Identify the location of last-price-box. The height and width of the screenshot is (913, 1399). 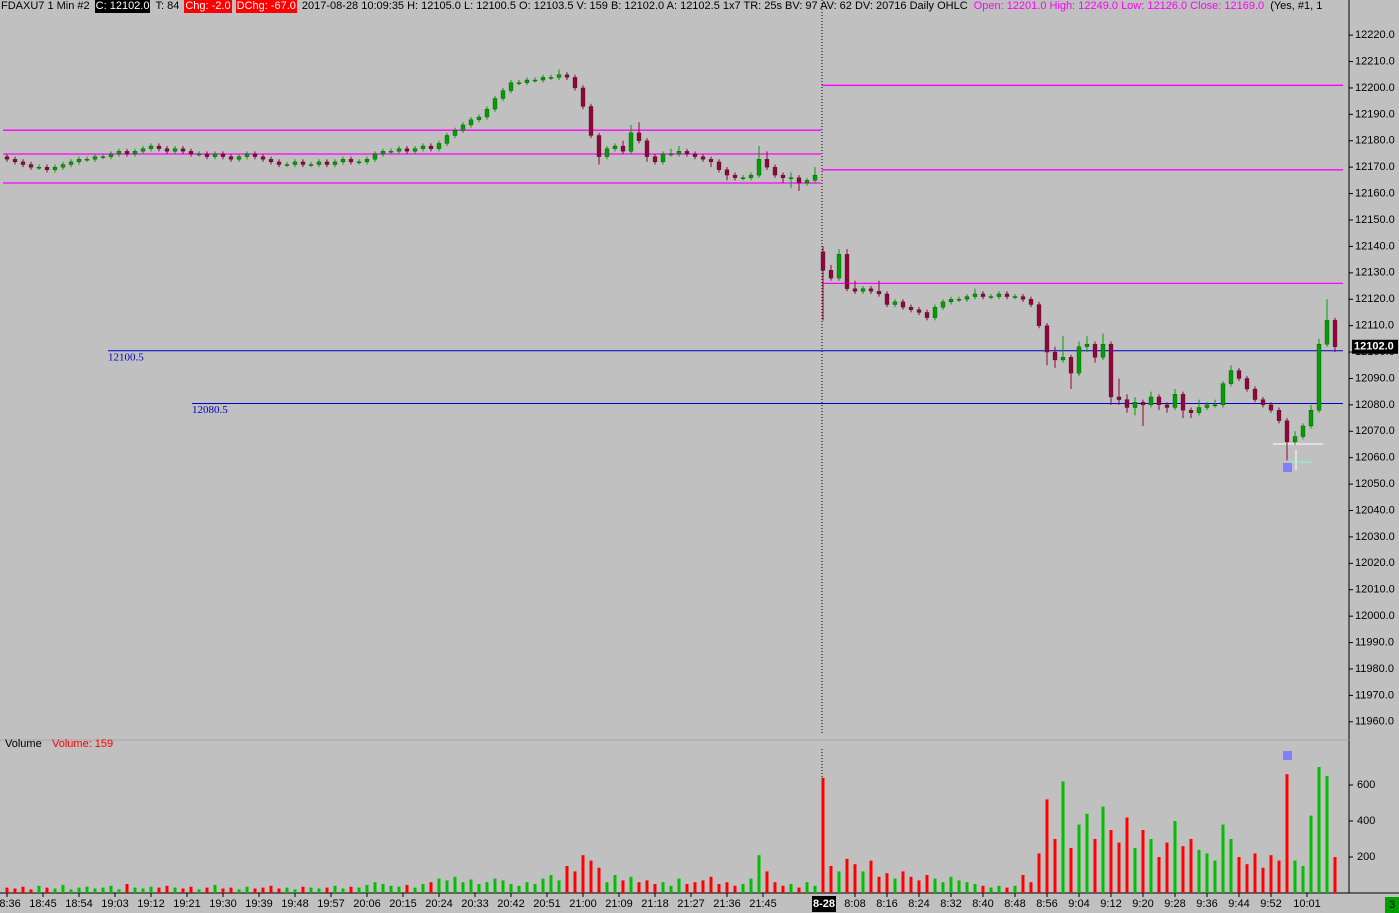
(1375, 346).